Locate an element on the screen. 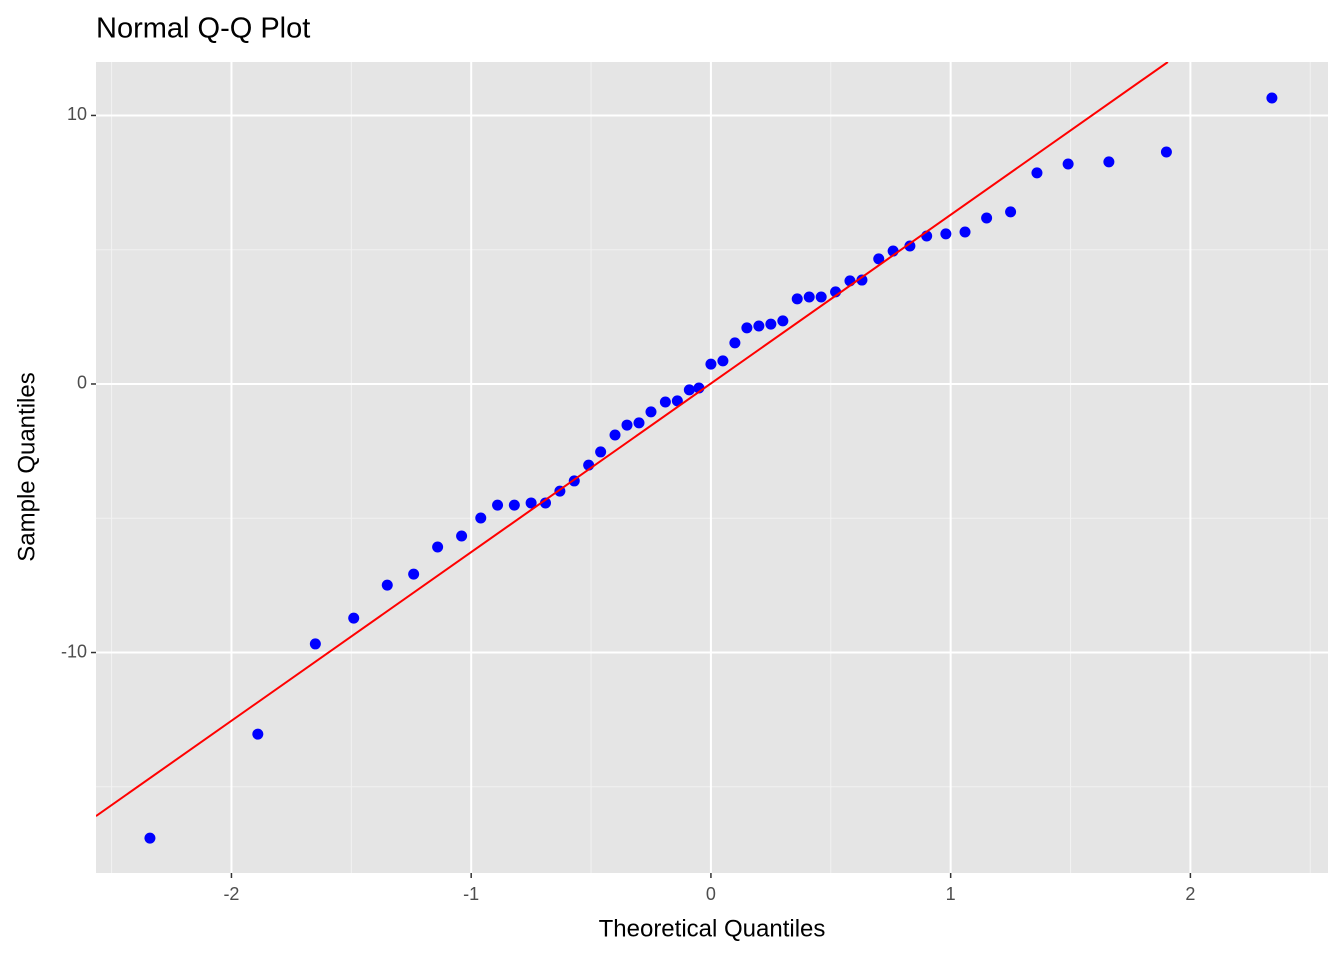 The height and width of the screenshot is (960, 1344). y-tick-label: 0 is located at coordinates (82, 383).